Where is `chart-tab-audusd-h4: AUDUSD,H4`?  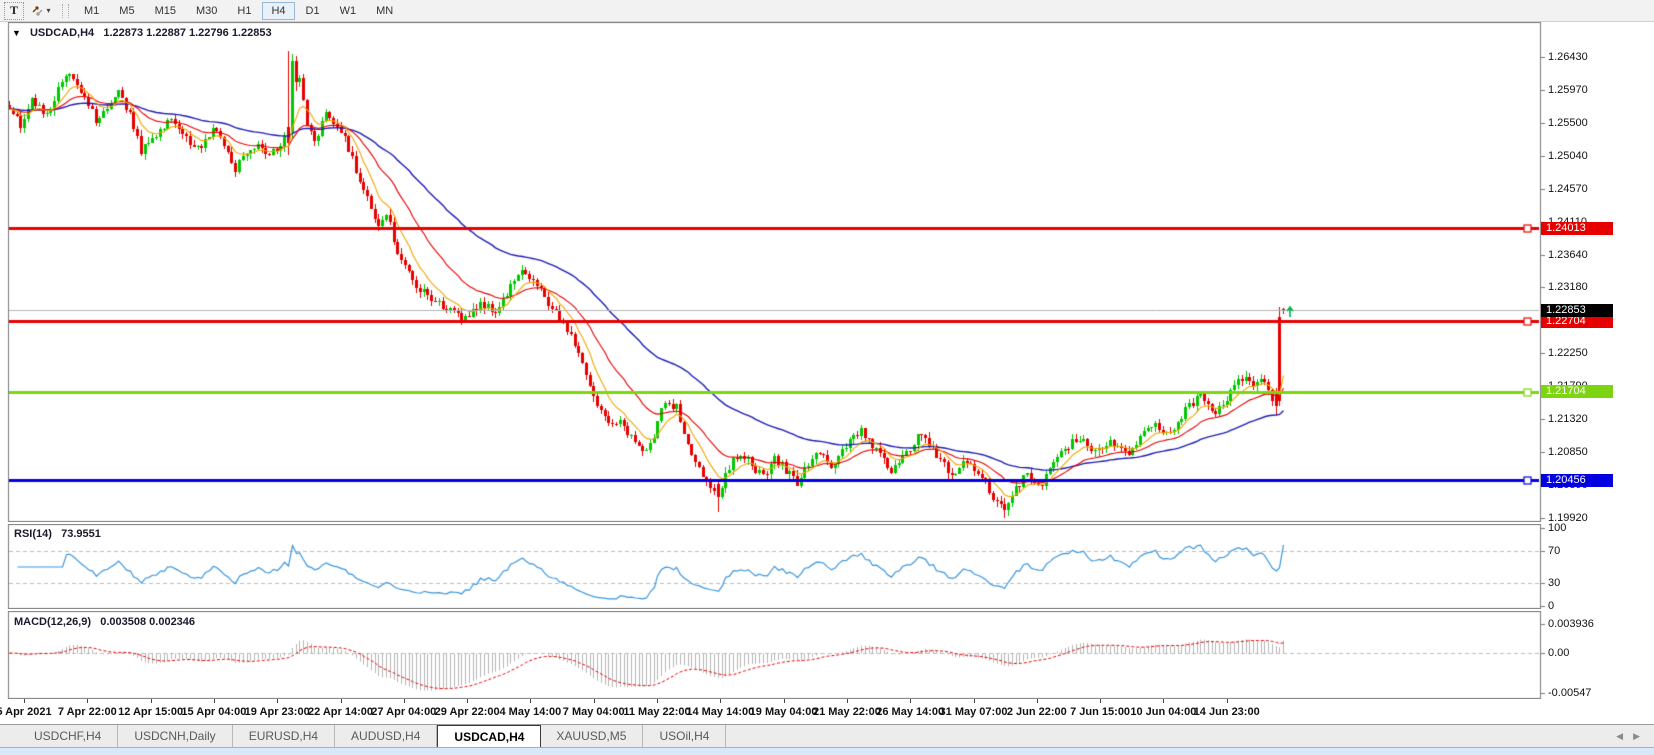 chart-tab-audusd-h4: AUDUSD,H4 is located at coordinates (386, 736).